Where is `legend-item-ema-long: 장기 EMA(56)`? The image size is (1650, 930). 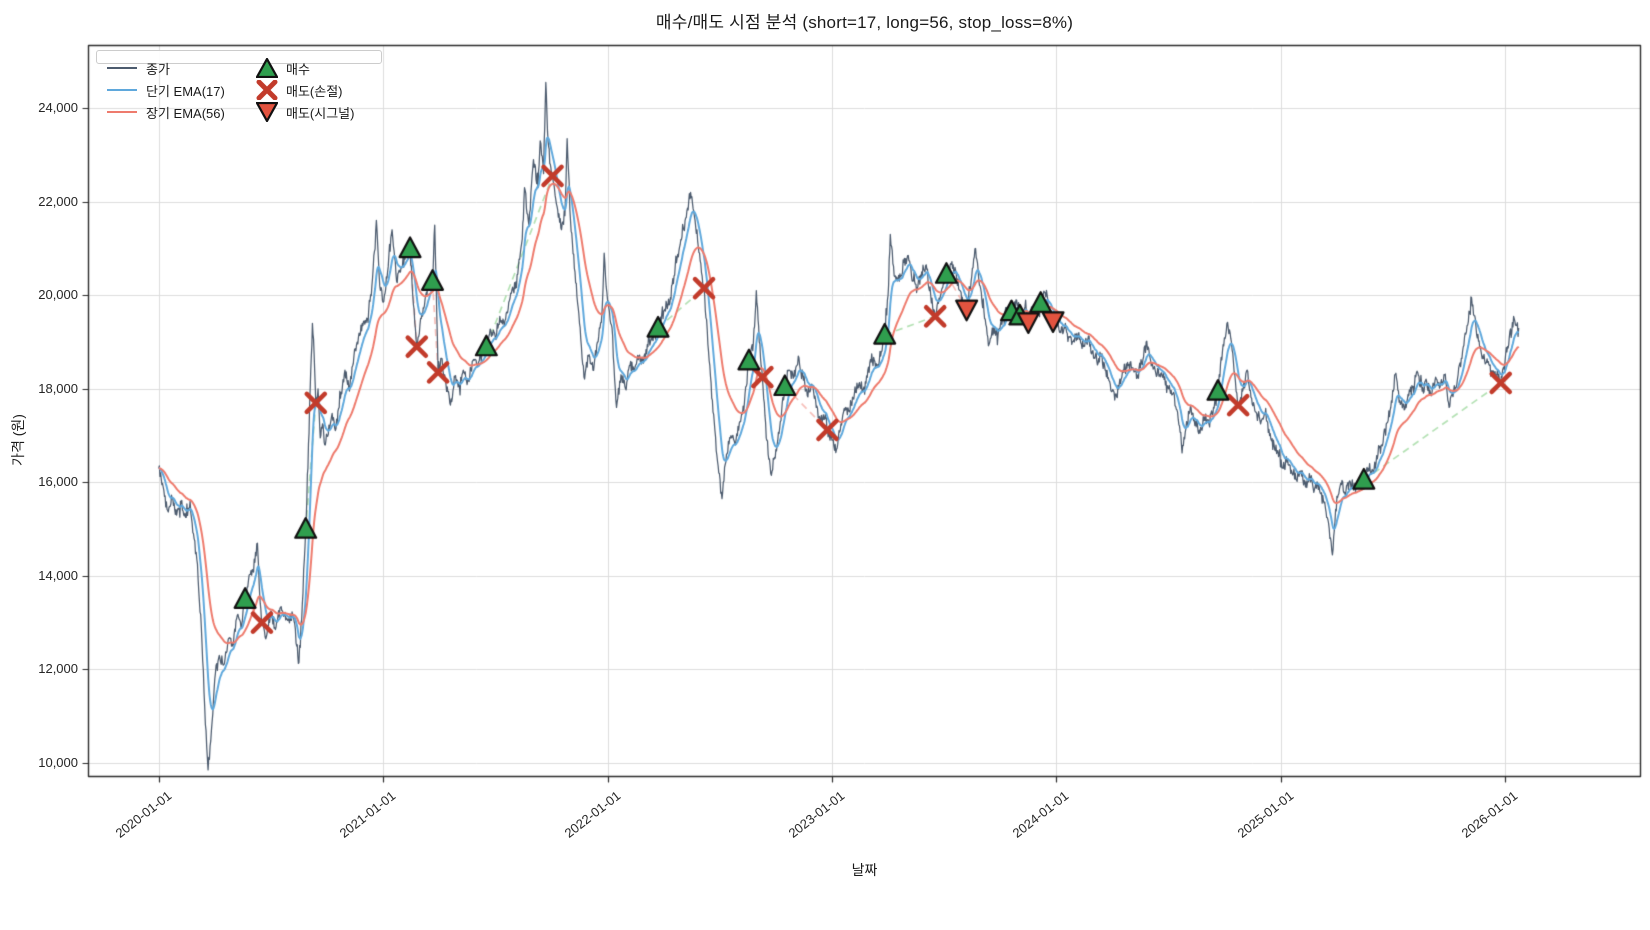 legend-item-ema-long: 장기 EMA(56) is located at coordinates (166, 112).